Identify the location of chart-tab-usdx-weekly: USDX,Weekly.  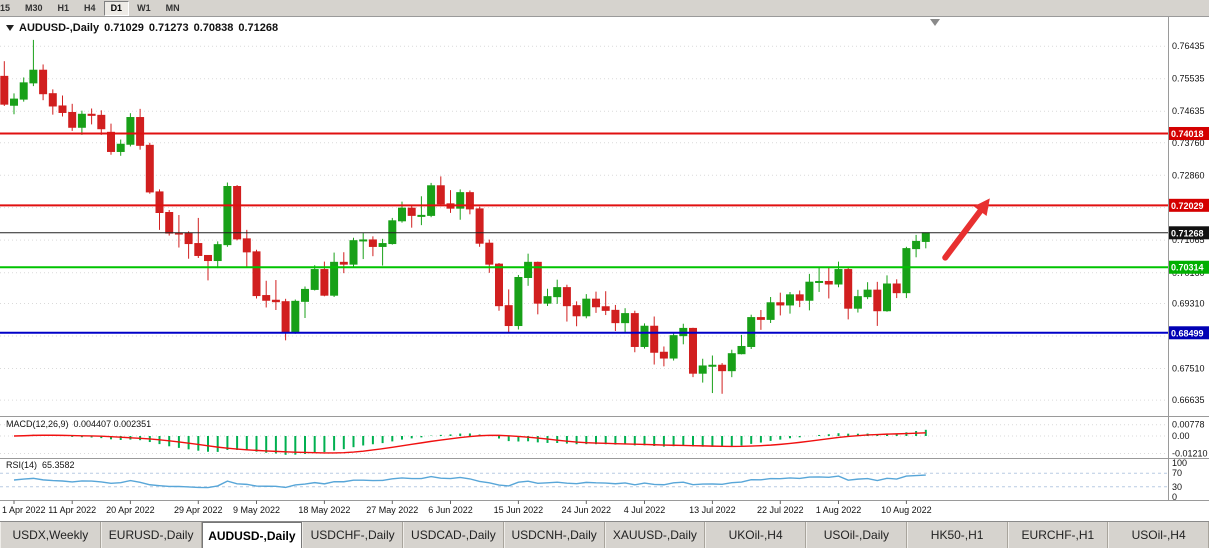
(50, 535).